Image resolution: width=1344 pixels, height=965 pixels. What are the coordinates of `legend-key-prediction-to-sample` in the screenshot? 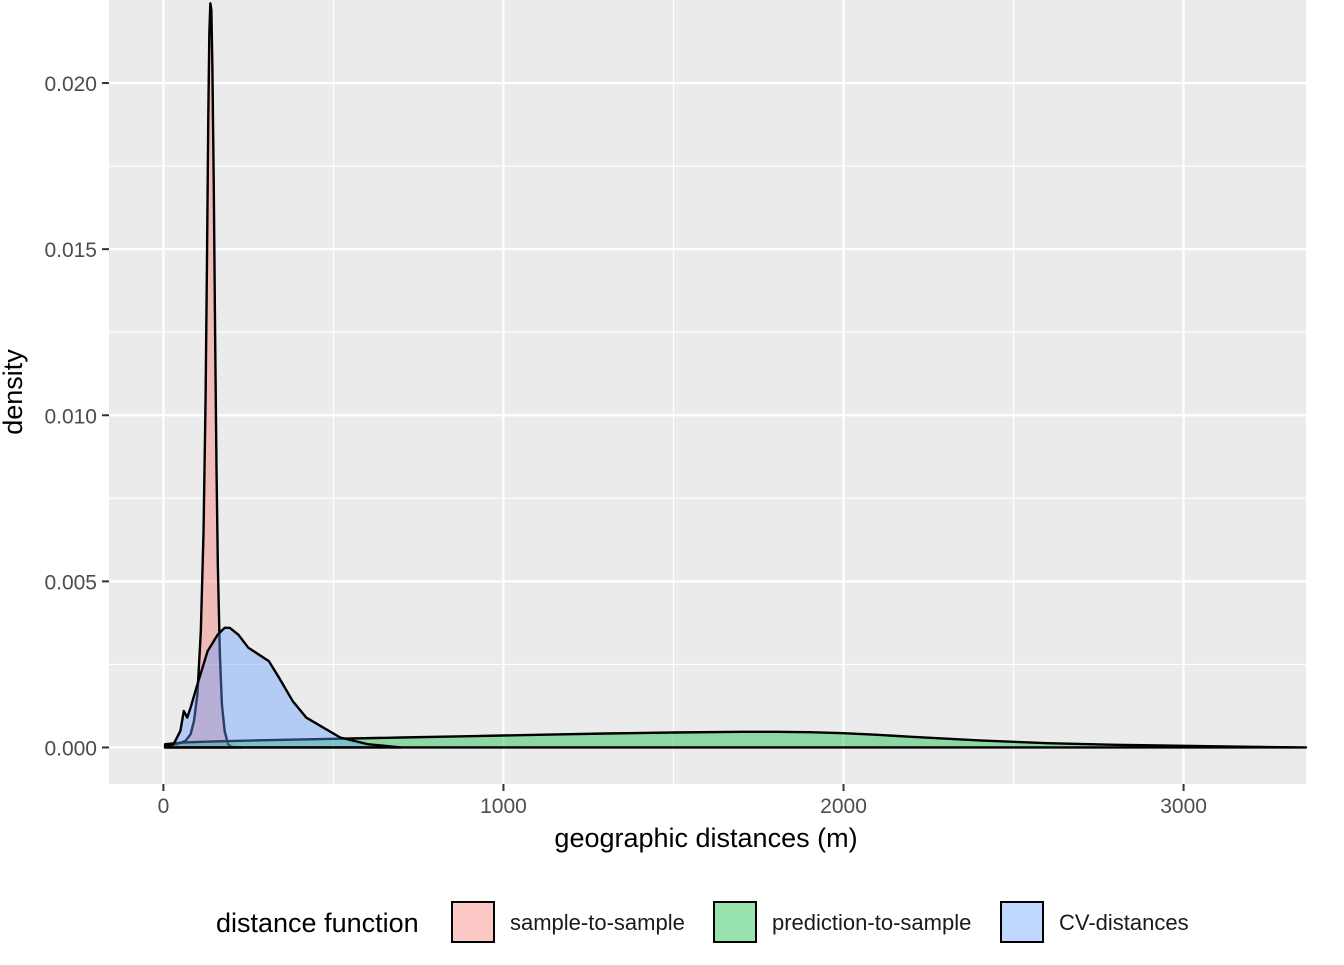 It's located at (735, 922).